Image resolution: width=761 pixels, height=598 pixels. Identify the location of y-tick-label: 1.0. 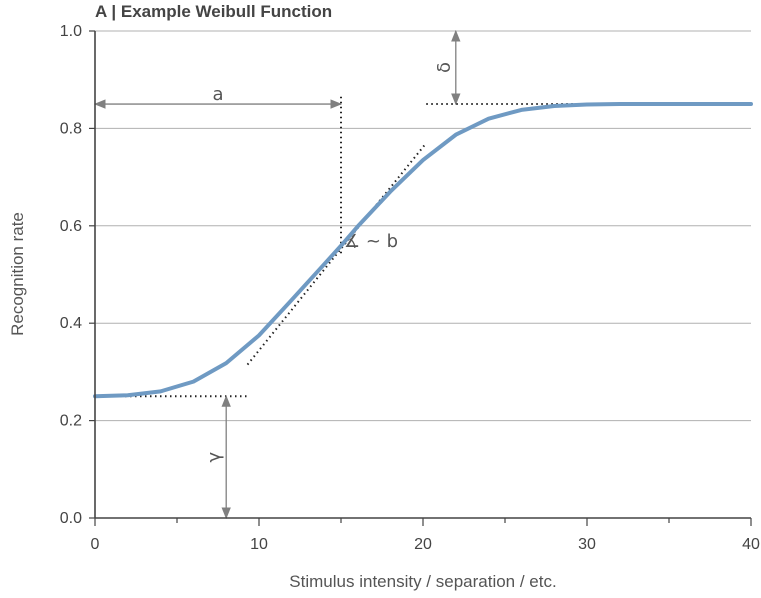
(71, 31).